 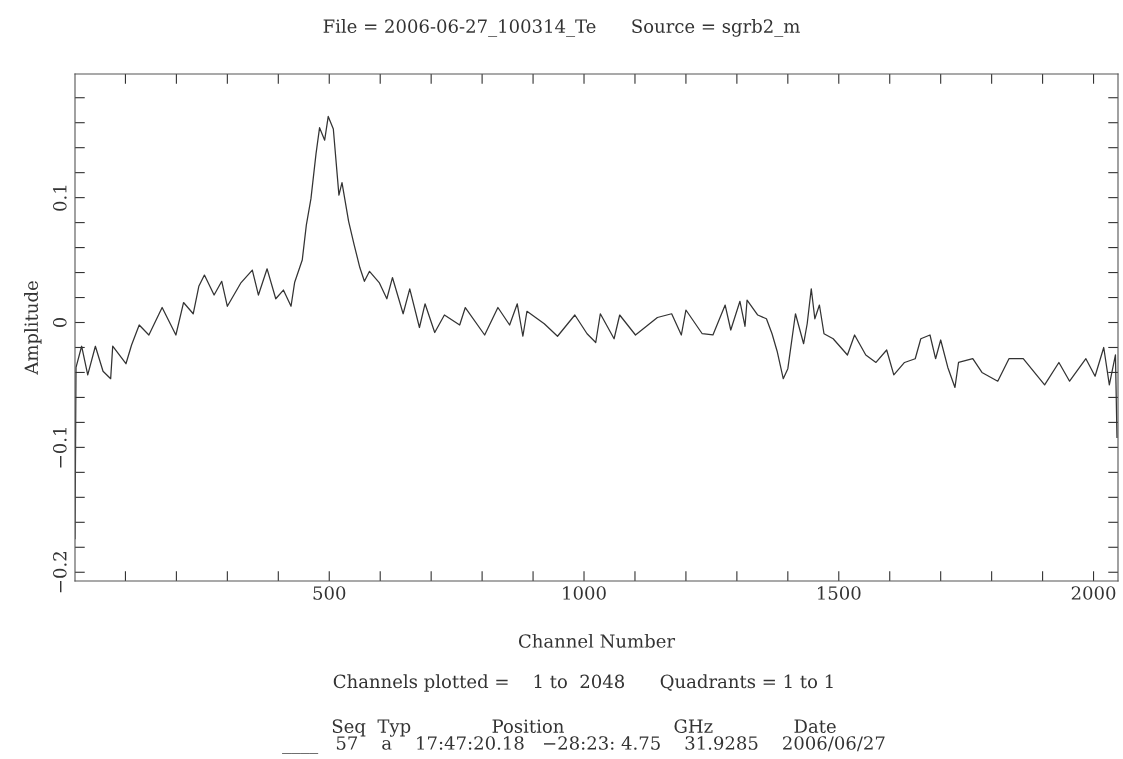 What do you see at coordinates (59, 448) in the screenshot?
I see `y-tick-label: −0.1` at bounding box center [59, 448].